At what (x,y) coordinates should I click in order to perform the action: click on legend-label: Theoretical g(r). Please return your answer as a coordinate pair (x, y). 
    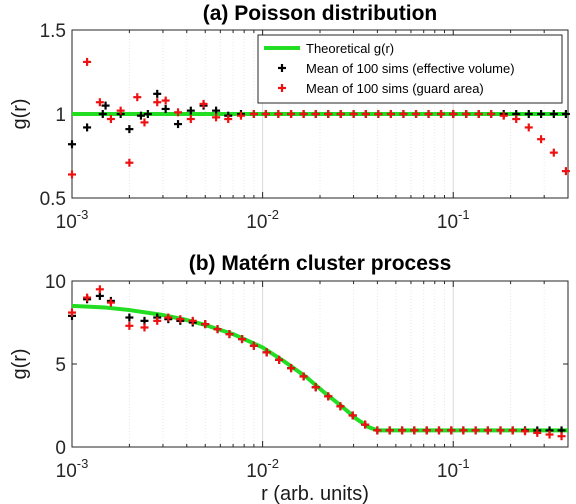
    Looking at the image, I should click on (350, 48).